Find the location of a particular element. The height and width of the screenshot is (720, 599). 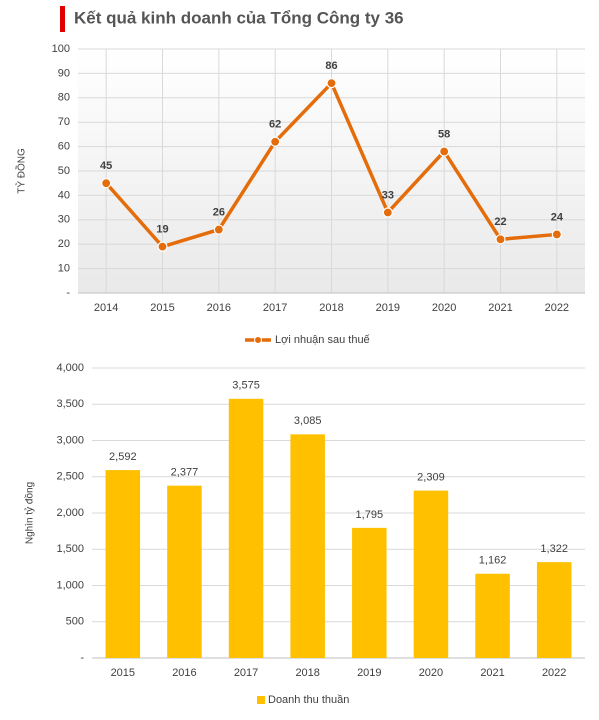

value-label: 58 is located at coordinates (444, 134).